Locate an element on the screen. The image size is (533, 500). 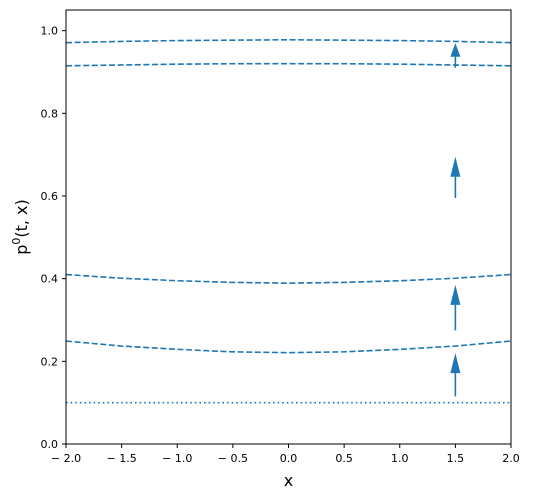
y-axis-label: p0(t, x) is located at coordinates (20, 227).